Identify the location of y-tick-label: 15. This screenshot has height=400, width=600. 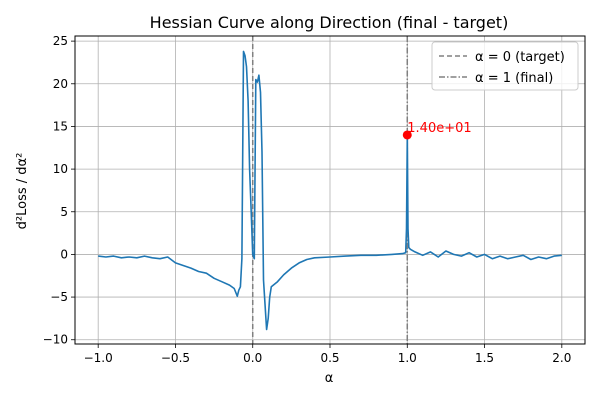
(60, 126).